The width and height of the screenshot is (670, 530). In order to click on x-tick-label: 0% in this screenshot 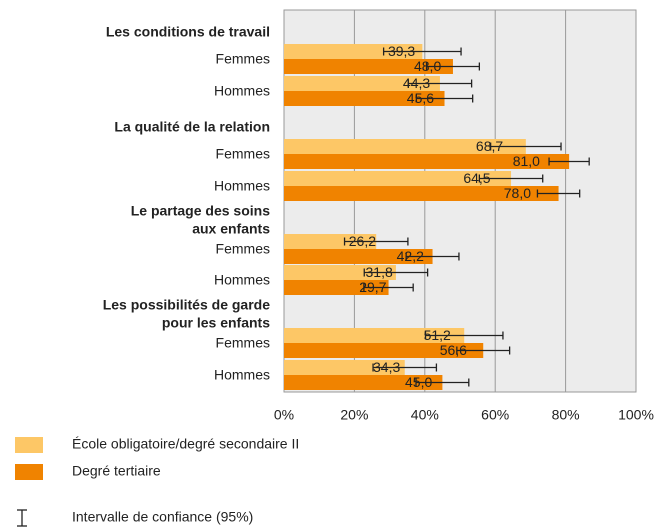, I will do `click(284, 415)`.